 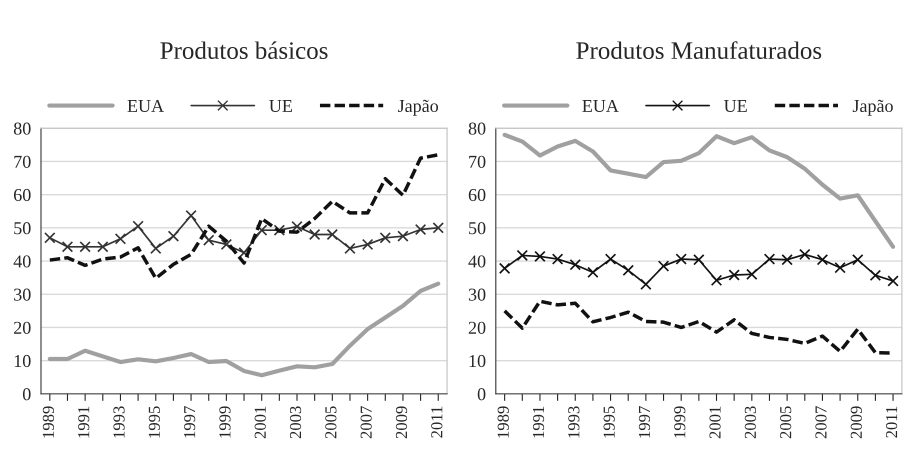 What do you see at coordinates (699, 50) in the screenshot?
I see `chart-title: Produtos Manufaturados` at bounding box center [699, 50].